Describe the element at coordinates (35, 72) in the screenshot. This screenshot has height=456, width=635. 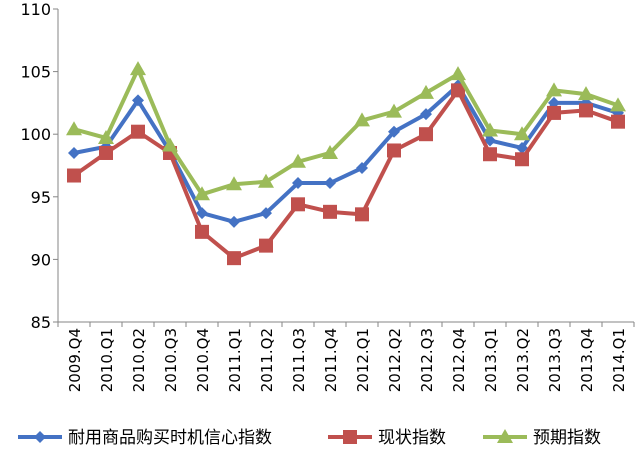
I see `y-tick-label: 105` at that location.